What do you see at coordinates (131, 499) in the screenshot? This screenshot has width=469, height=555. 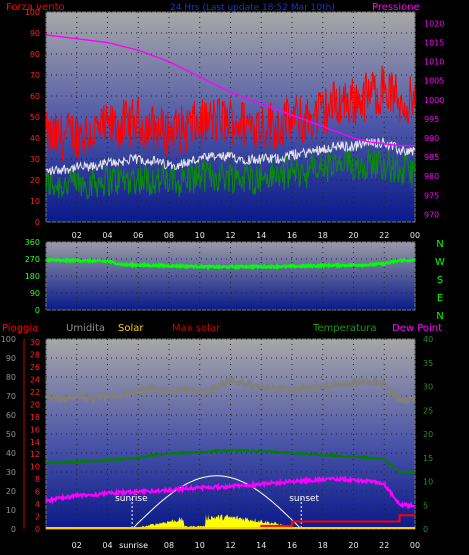 I see `sunrise-label: sunrise` at bounding box center [131, 499].